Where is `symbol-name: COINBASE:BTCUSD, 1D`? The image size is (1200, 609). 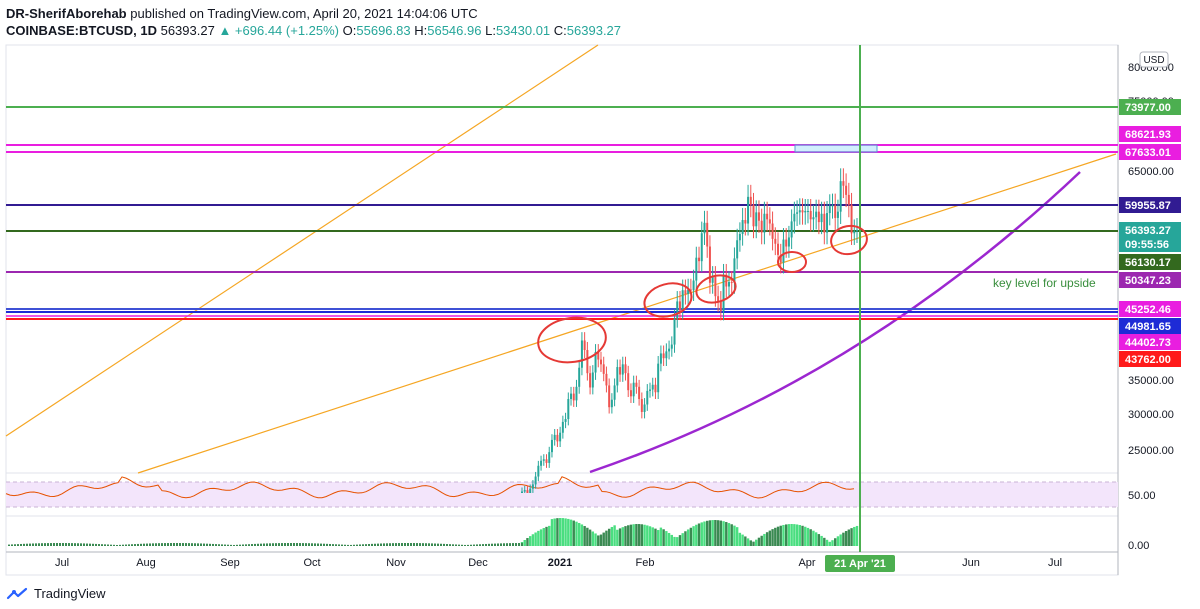
symbol-name: COINBASE:BTCUSD, 1D is located at coordinates (81, 30).